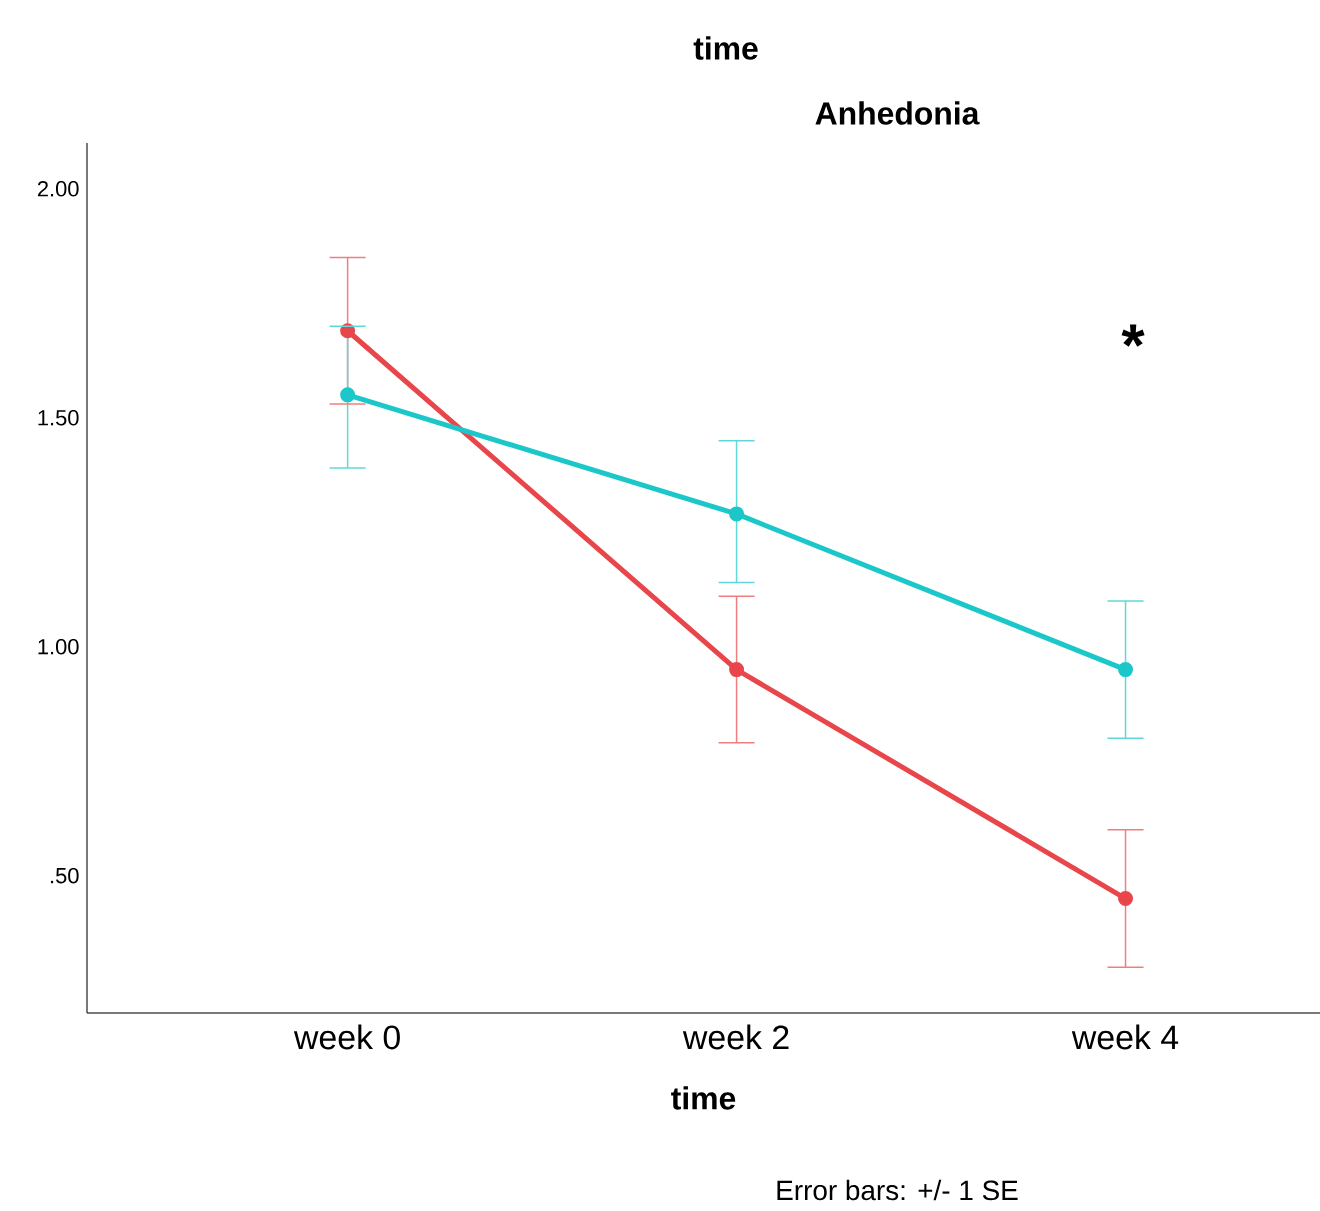 Image resolution: width=1320 pixels, height=1211 pixels. I want to click on x-axis-title: time, so click(703, 1098).